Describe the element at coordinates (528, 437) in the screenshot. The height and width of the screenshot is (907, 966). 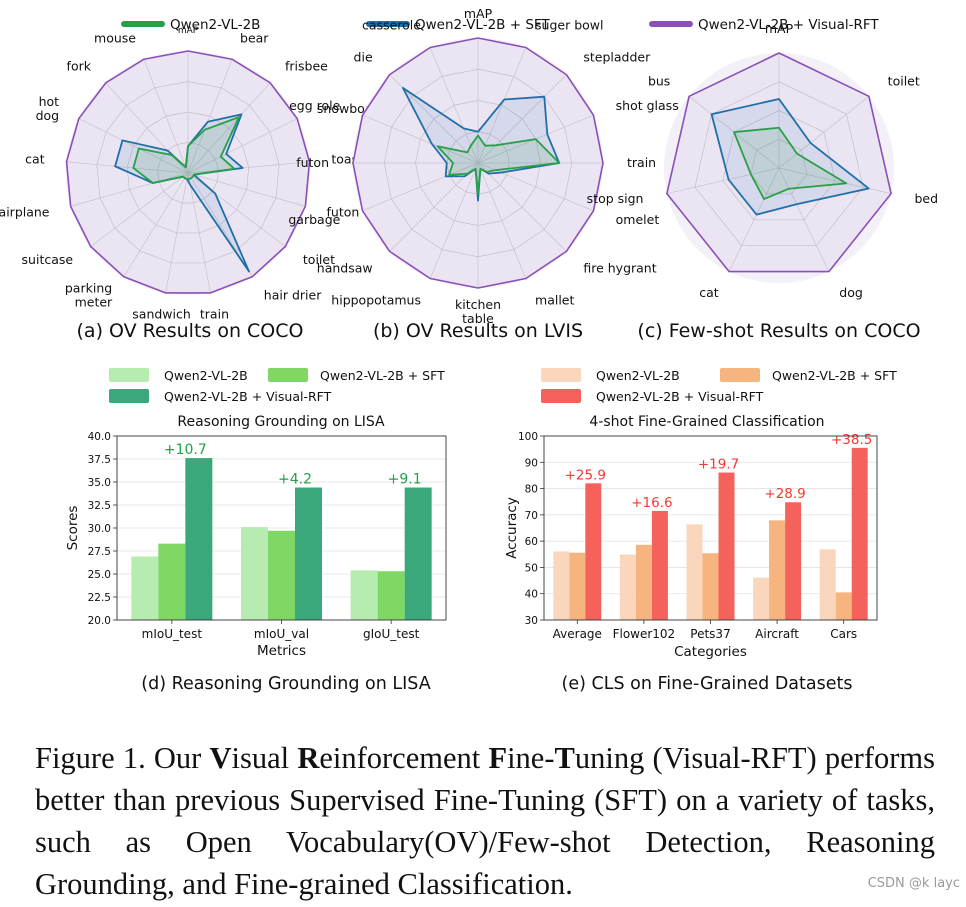
I see `barchart-e-ytick-label: 100` at that location.